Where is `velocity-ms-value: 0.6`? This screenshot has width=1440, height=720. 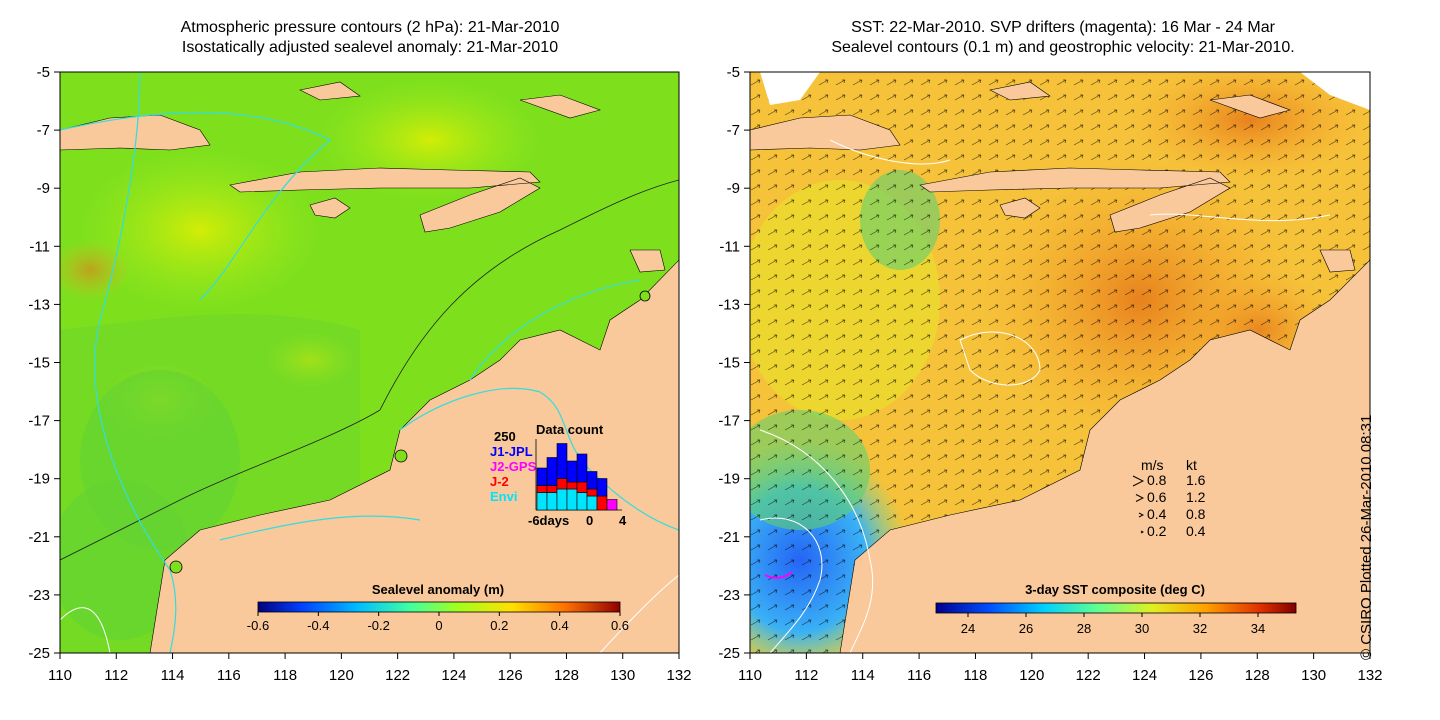
velocity-ms-value: 0.6 is located at coordinates (1157, 497).